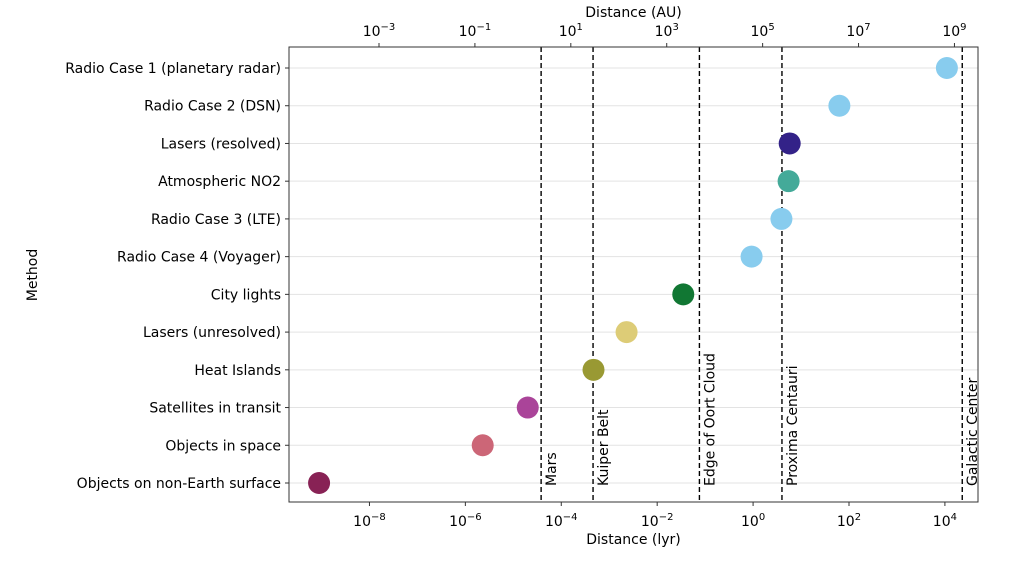  What do you see at coordinates (763, 31) in the screenshot?
I see `x2-tick-label: 10⁵` at bounding box center [763, 31].